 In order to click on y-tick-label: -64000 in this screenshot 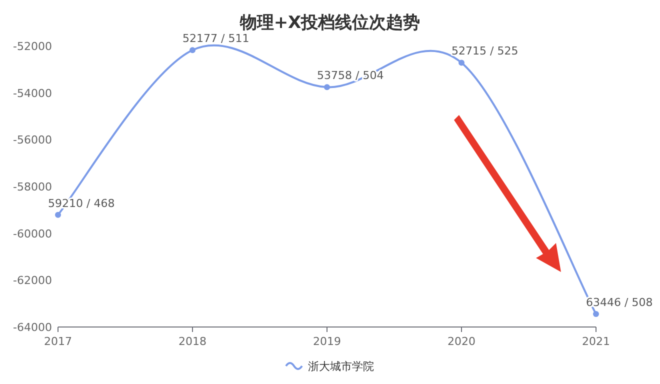, I will do `click(32, 327)`.